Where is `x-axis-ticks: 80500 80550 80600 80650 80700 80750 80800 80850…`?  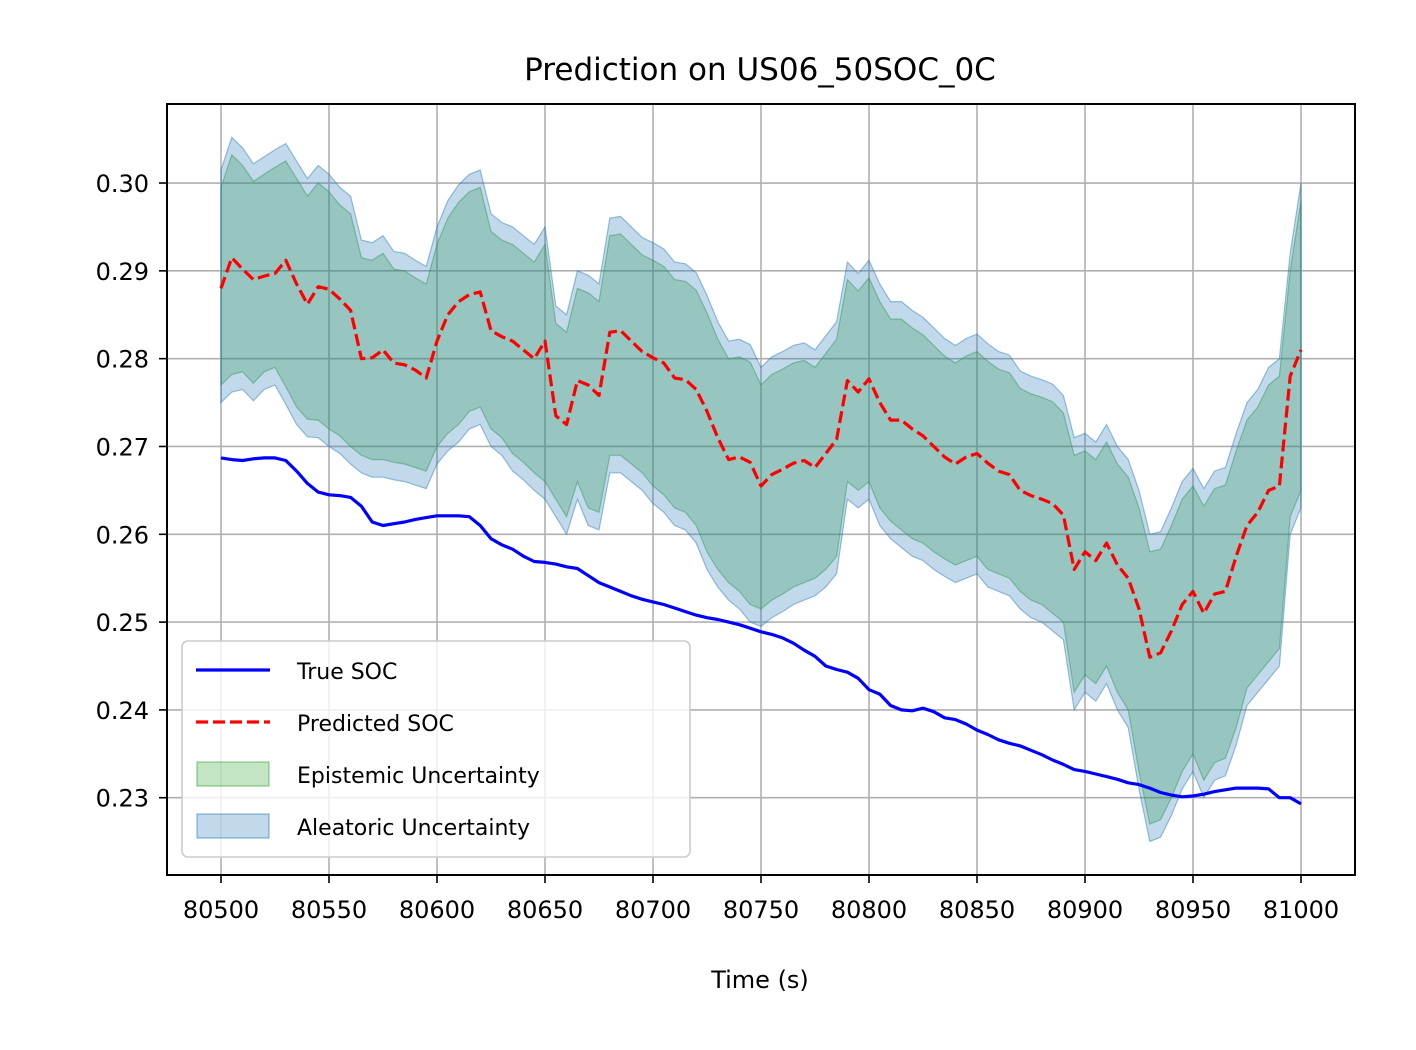
x-axis-ticks: 80500 80550 80600 80650 80700 80750 80800 80850… is located at coordinates (761, 899).